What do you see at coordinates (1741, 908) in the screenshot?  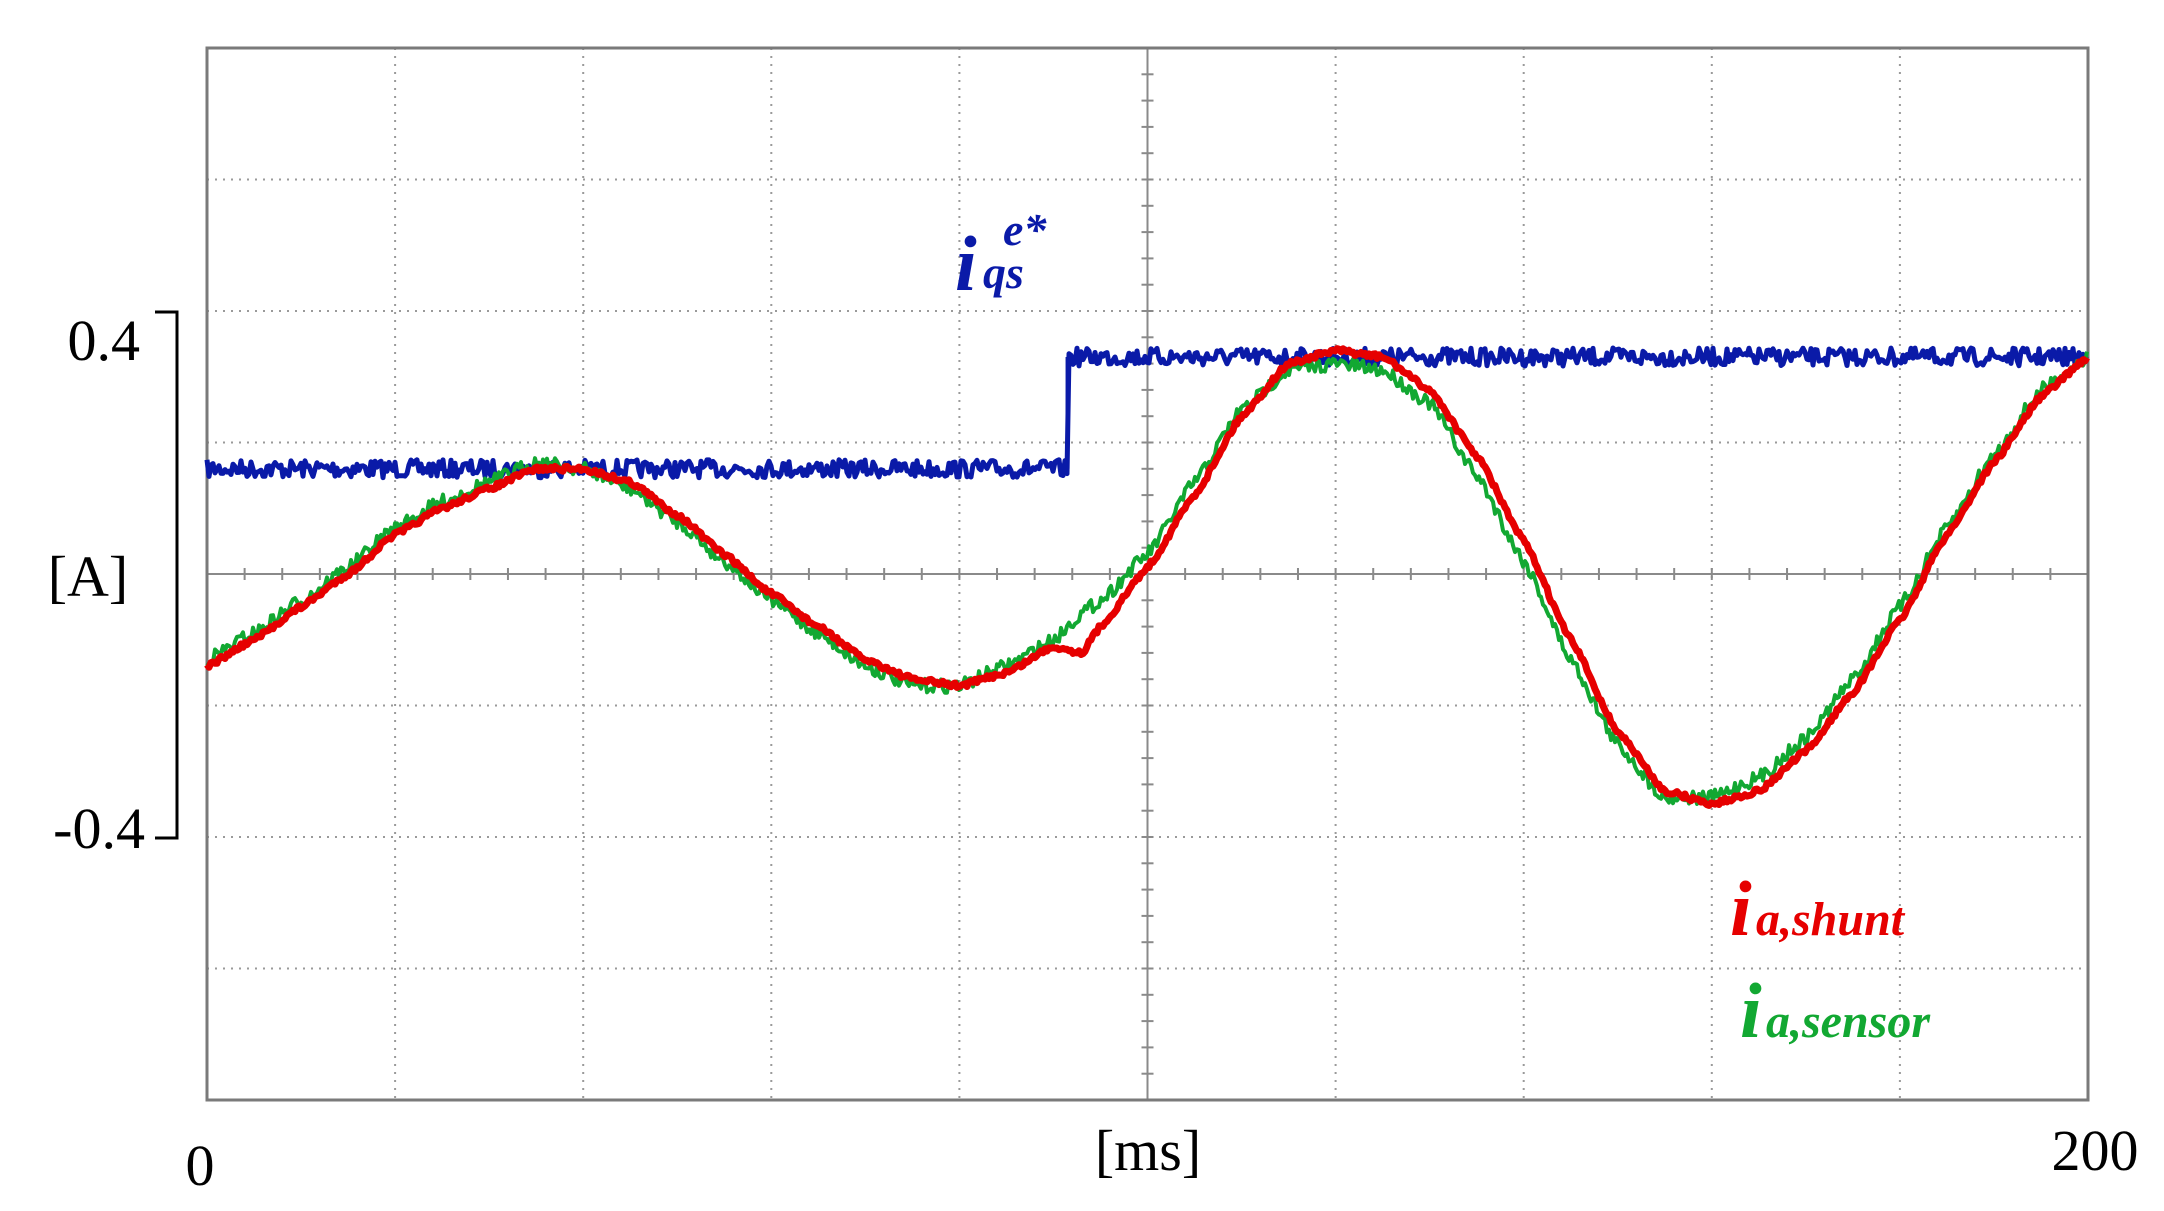 I see `series-label-shunt-main: i` at bounding box center [1741, 908].